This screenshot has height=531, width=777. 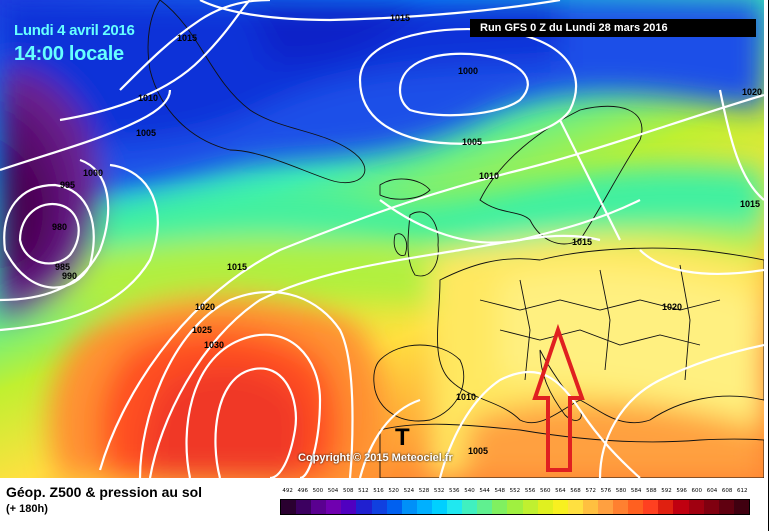 What do you see at coordinates (613, 28) in the screenshot?
I see `model-run-label: Run GFS 0 Z du Lundi 28 mars 2016` at bounding box center [613, 28].